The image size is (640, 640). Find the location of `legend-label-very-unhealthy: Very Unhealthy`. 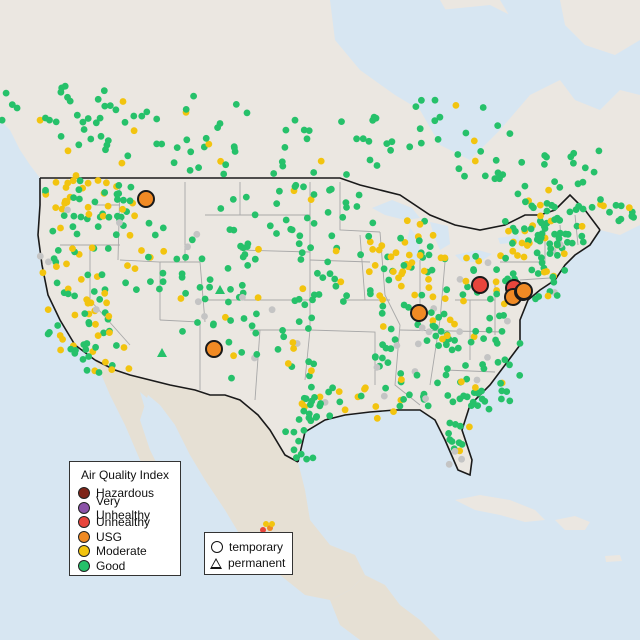

legend-label-very-unhealthy: Very Unhealthy is located at coordinates (123, 507).